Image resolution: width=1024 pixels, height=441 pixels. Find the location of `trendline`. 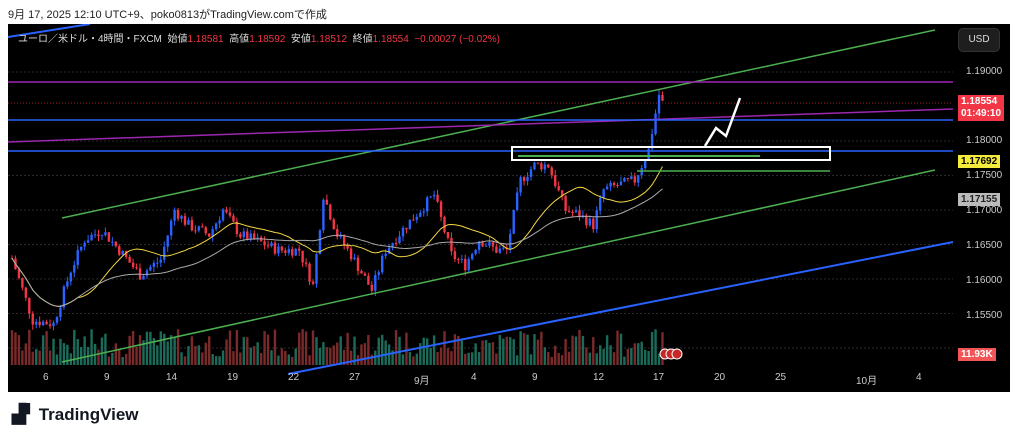

trendline is located at coordinates (49, 31).